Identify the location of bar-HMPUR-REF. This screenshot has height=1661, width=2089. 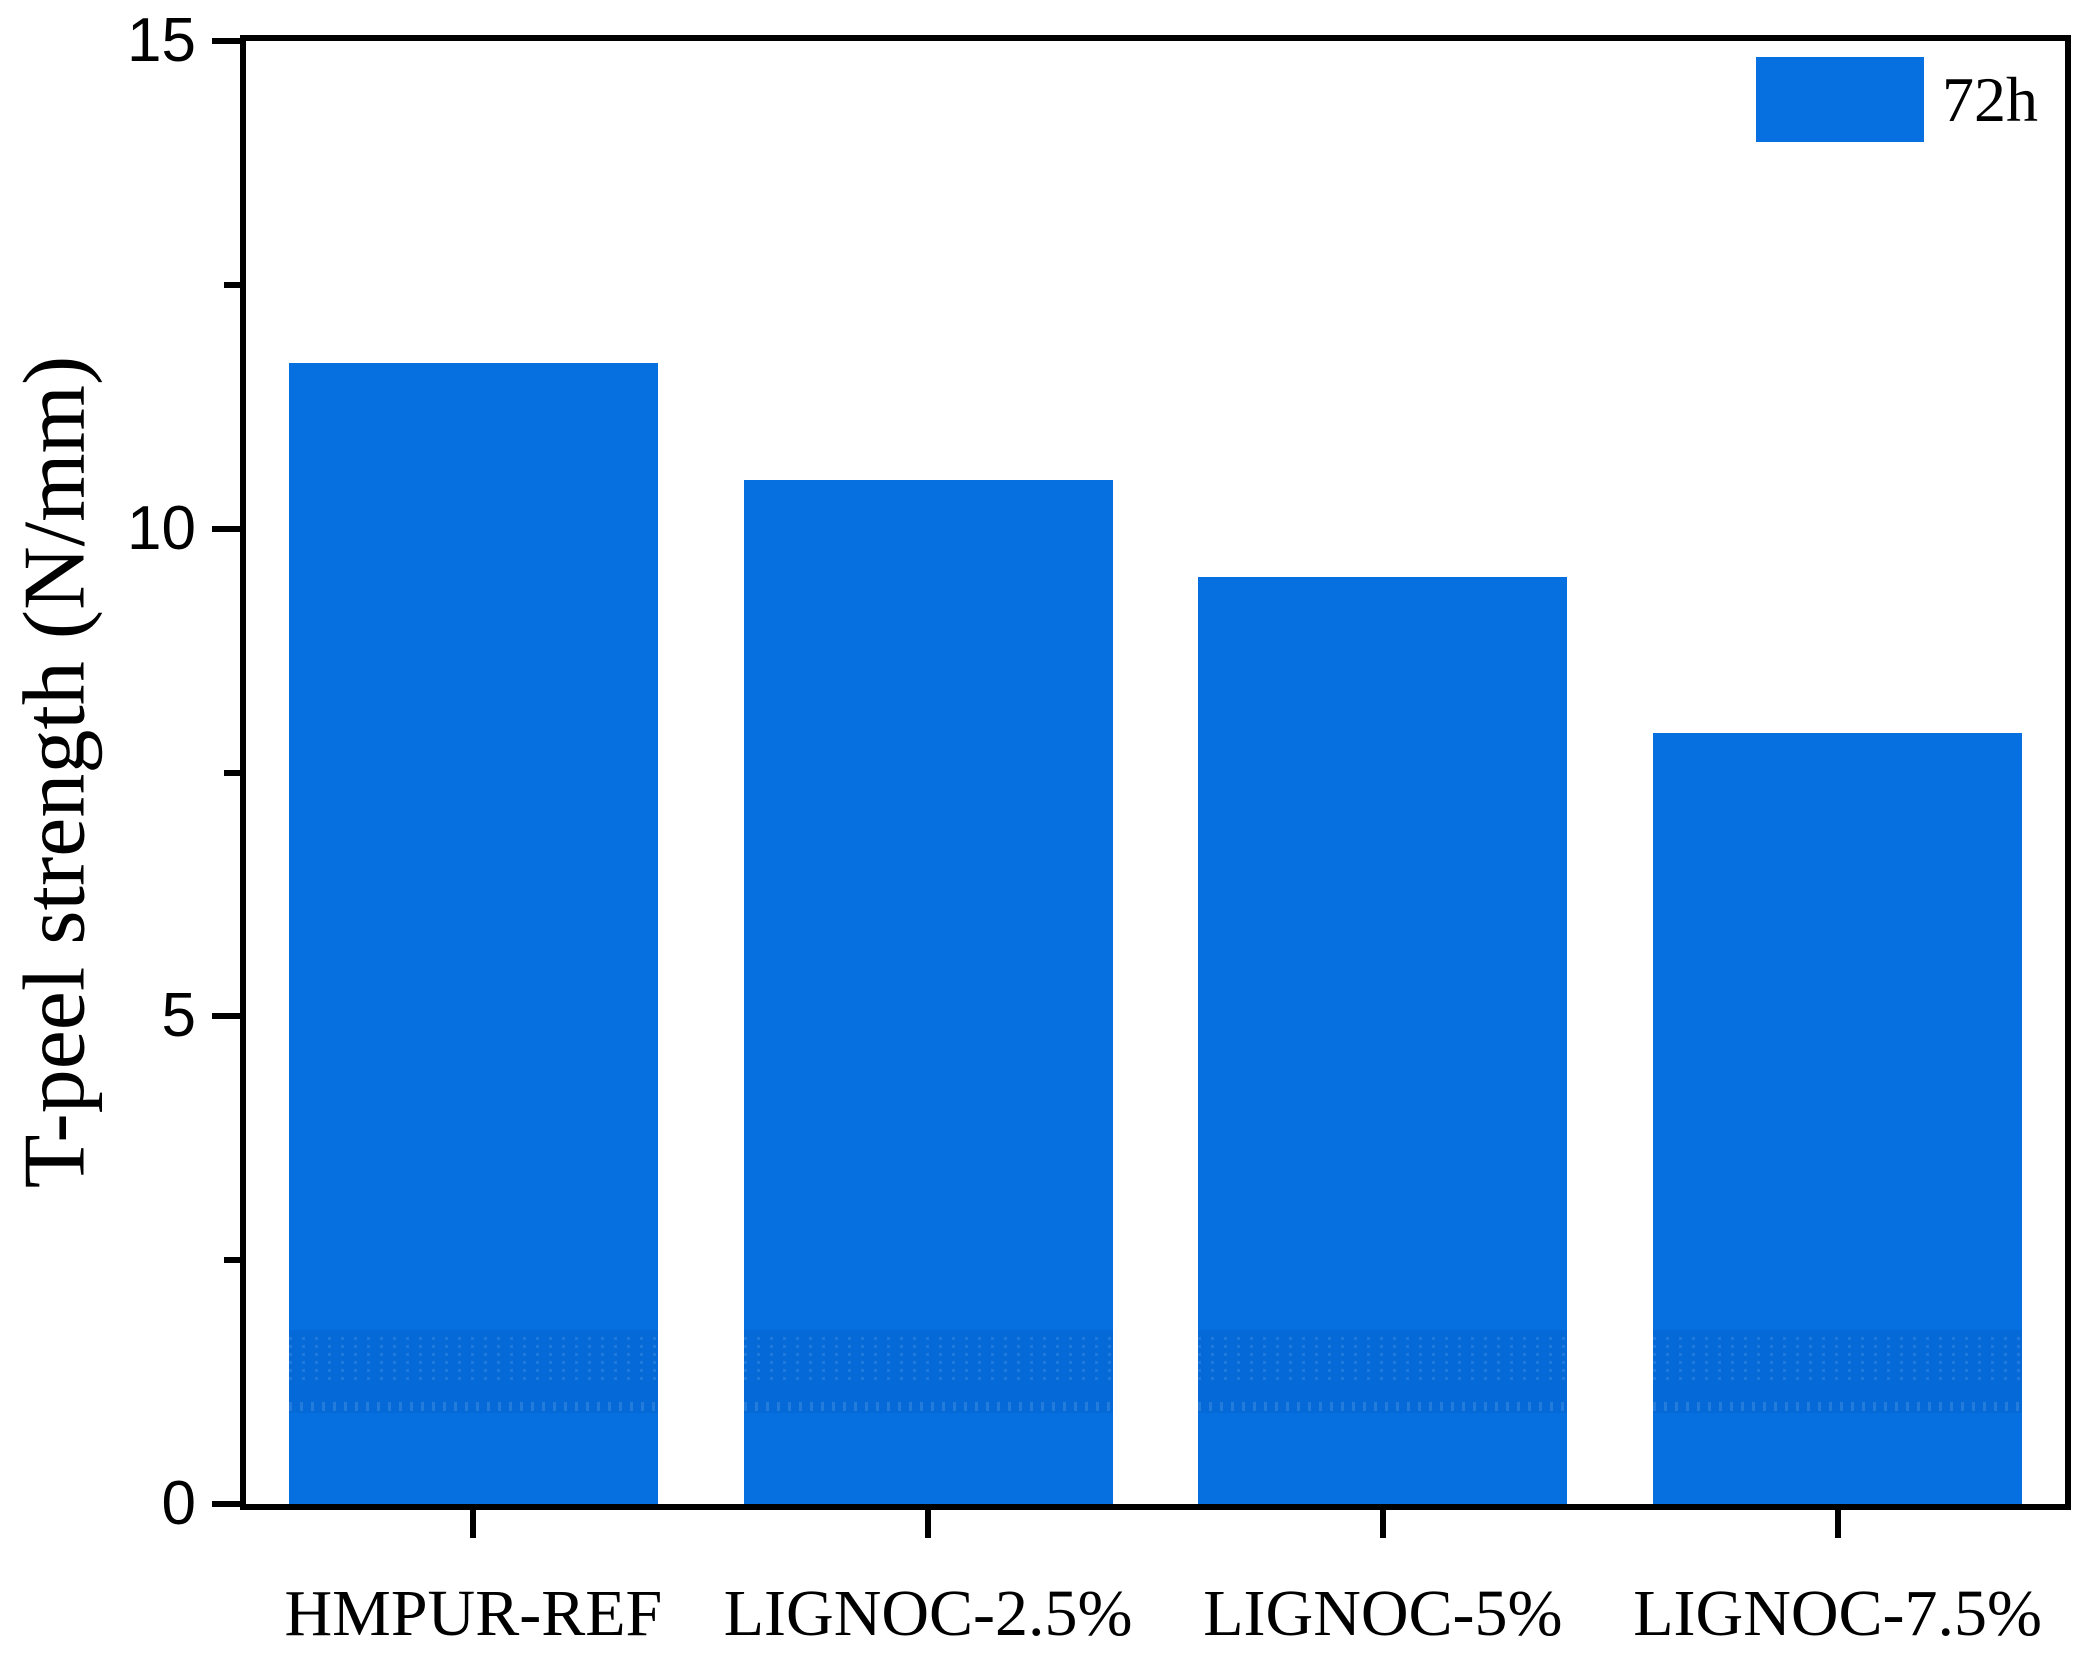
(473, 933).